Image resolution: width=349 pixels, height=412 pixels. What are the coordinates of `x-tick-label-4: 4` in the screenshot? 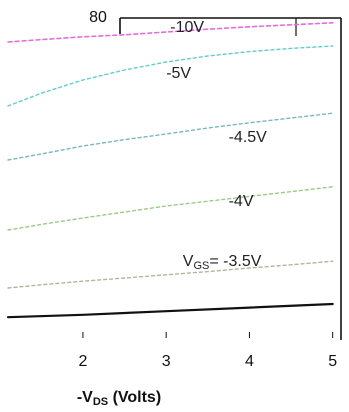 It's located at (249, 361).